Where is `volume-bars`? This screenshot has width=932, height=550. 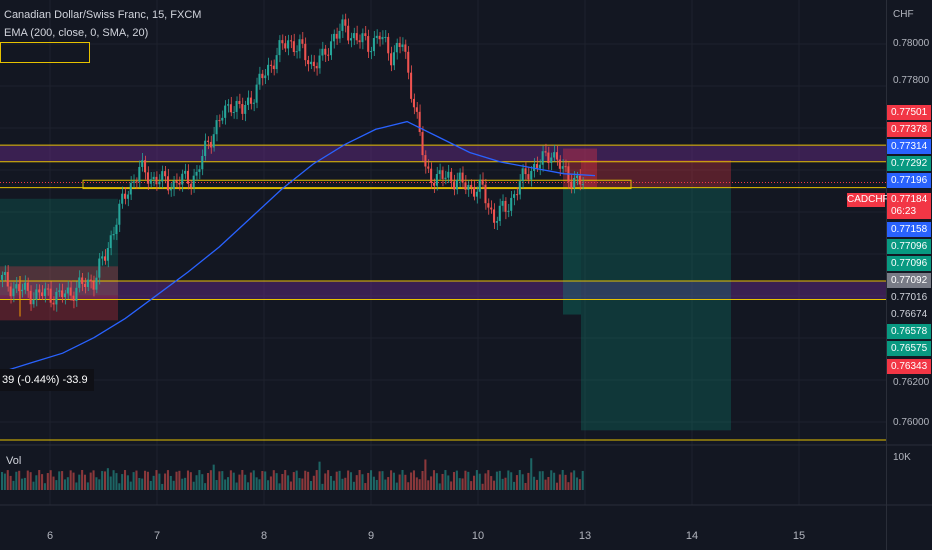 volume-bars is located at coordinates (292, 474).